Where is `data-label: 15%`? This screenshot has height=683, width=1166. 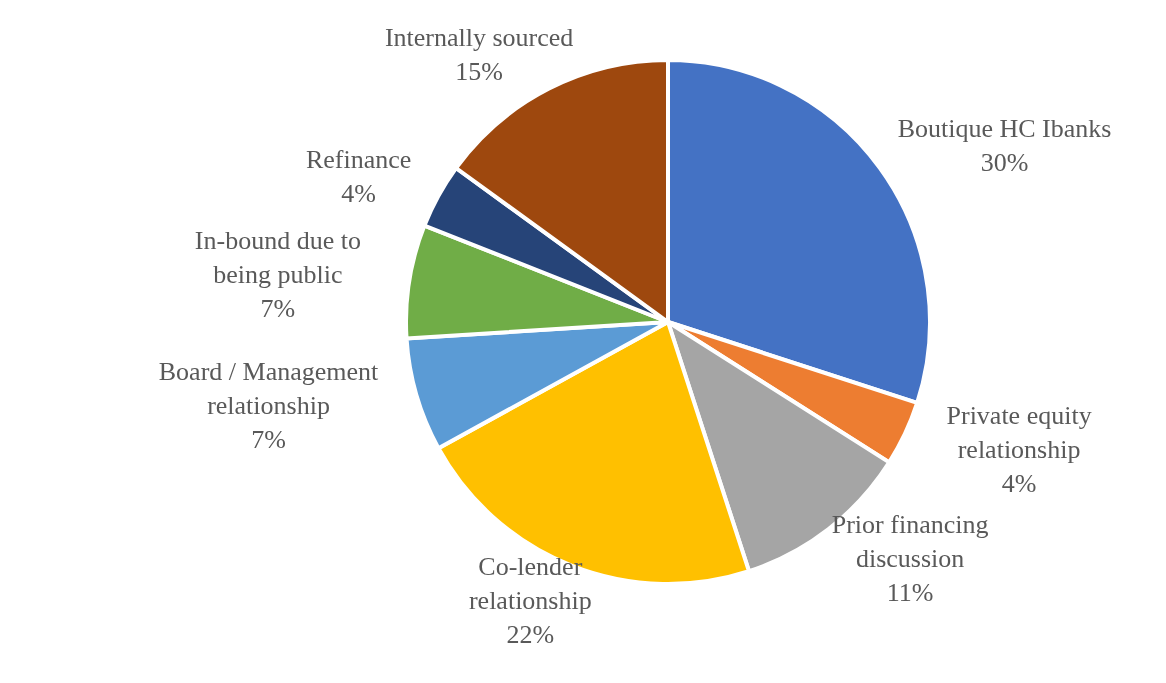 data-label: 15% is located at coordinates (479, 71).